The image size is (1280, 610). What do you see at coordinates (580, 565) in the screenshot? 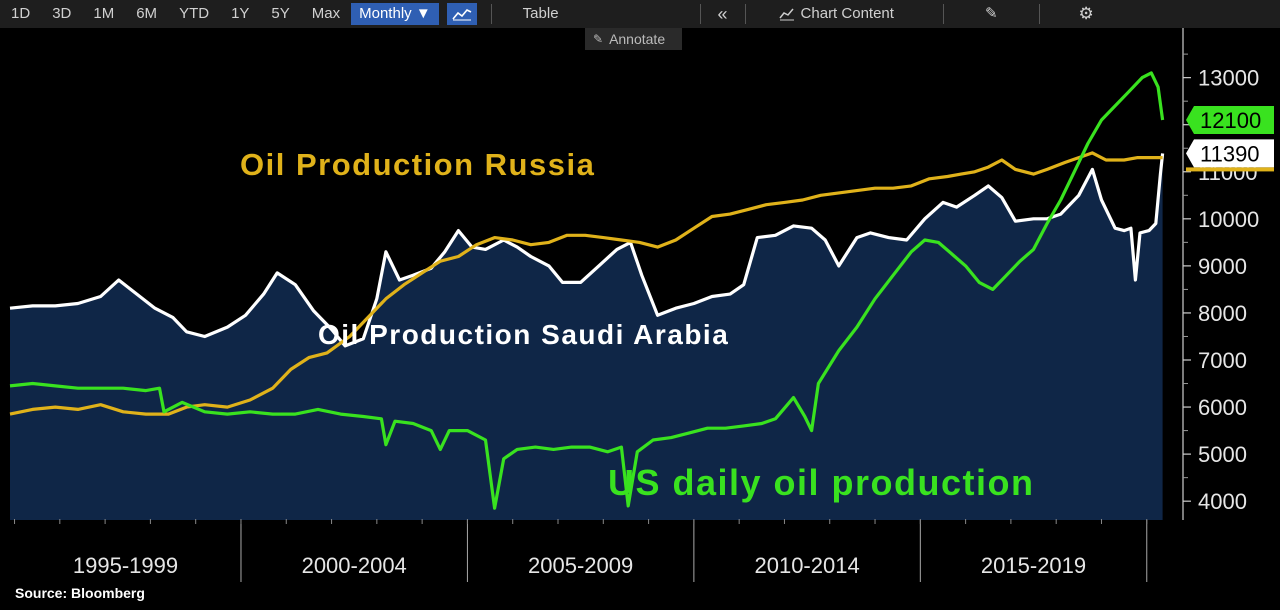
I see `x-period-label: 2005-2009` at bounding box center [580, 565].